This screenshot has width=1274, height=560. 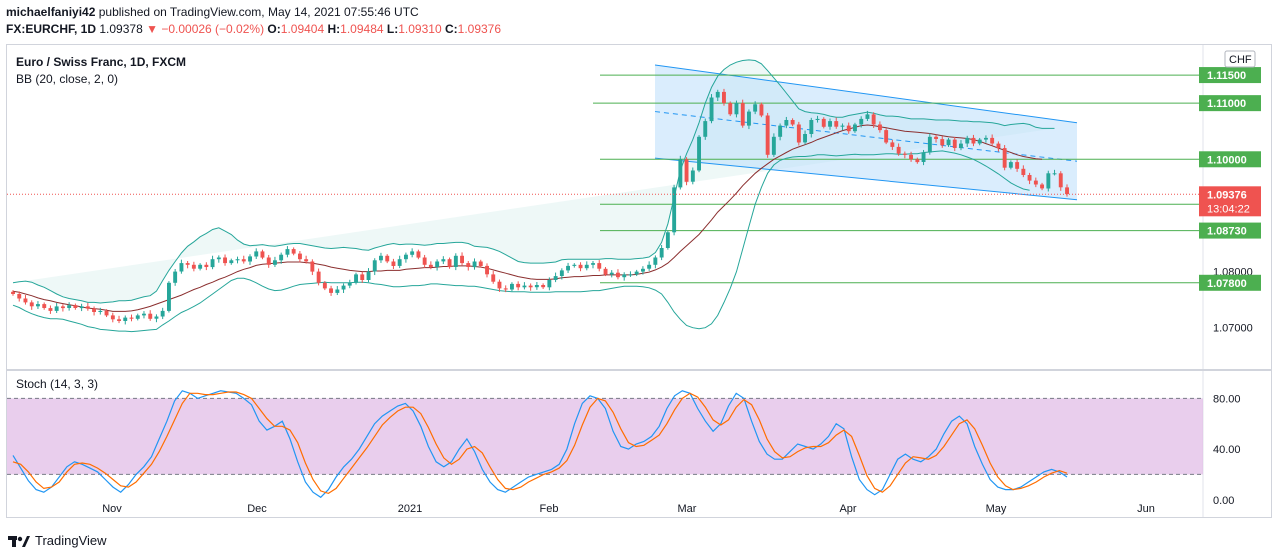 What do you see at coordinates (1227, 232) in the screenshot?
I see `level-label: 1.08730` at bounding box center [1227, 232].